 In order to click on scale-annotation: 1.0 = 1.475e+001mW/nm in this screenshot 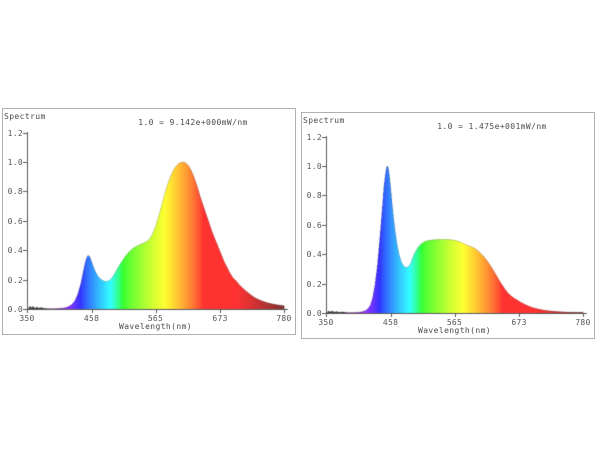, I will do `click(492, 126)`.